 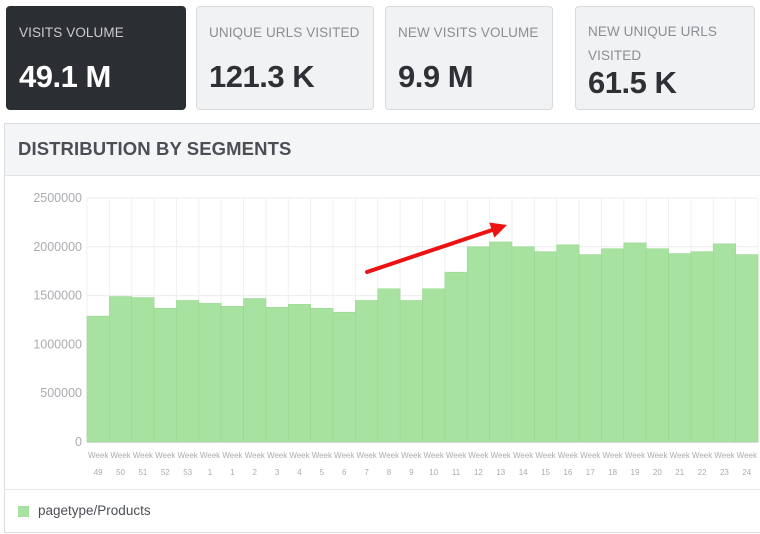 I want to click on kpi-value: 61.5 K, so click(x=632, y=82).